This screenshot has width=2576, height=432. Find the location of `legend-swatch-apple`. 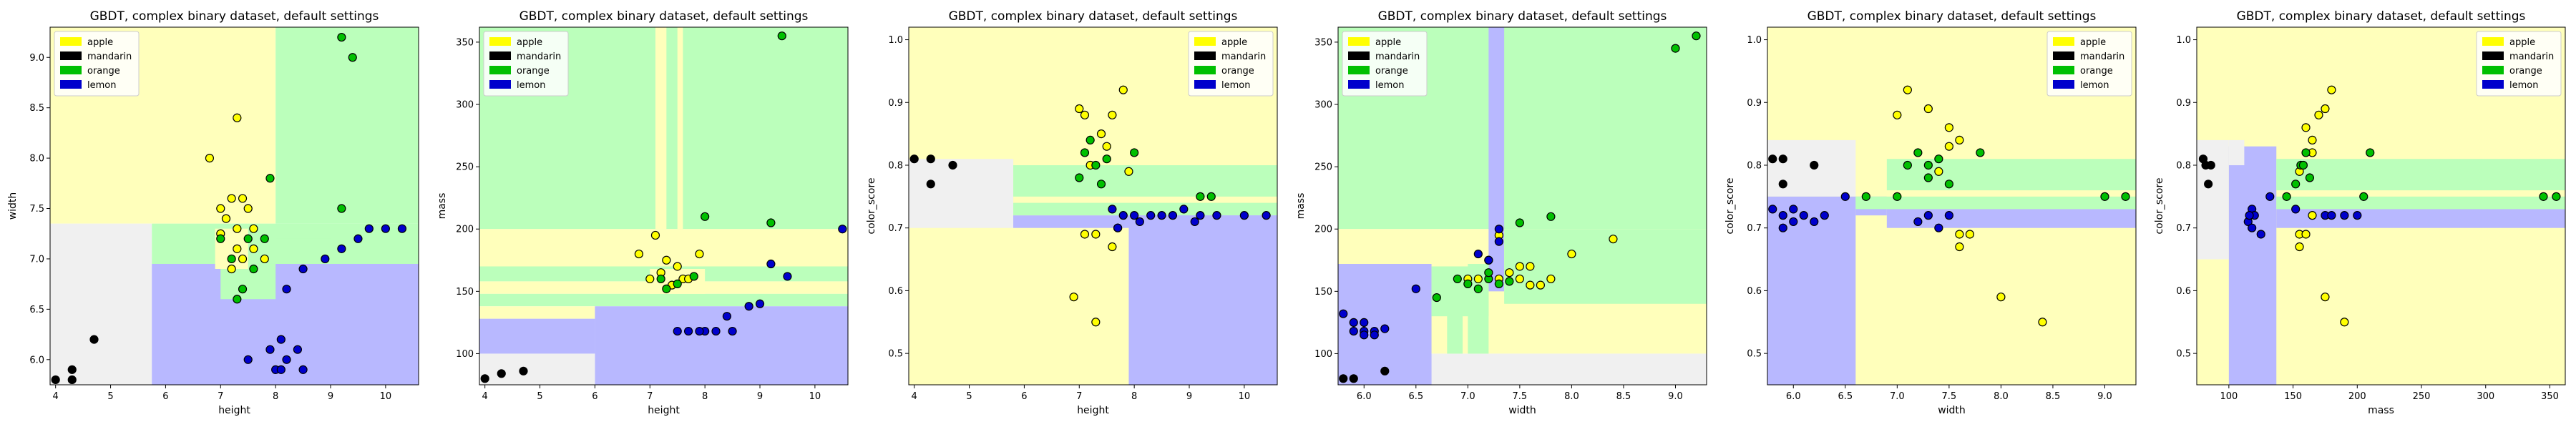

legend-swatch-apple is located at coordinates (2493, 41).